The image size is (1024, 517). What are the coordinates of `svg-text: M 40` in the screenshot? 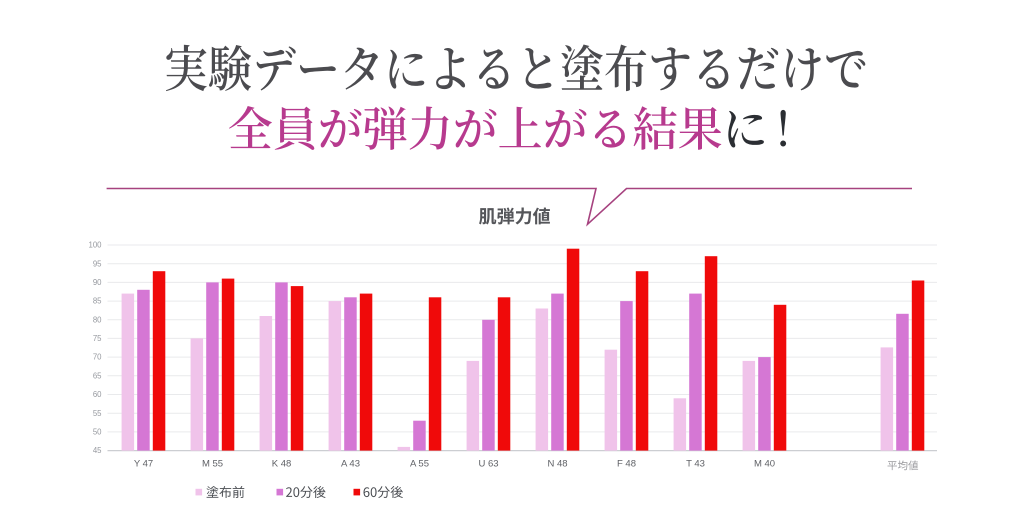 It's located at (764, 464).